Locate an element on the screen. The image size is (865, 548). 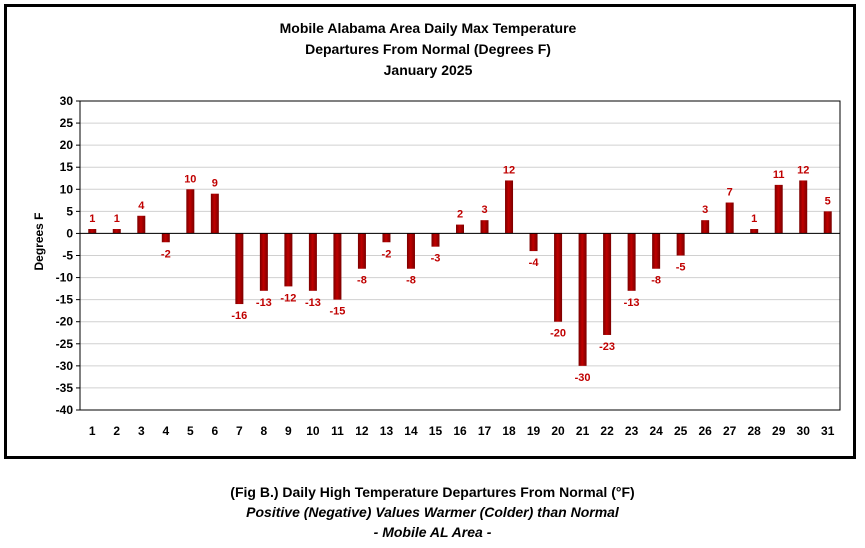
x-tick-label: 9 is located at coordinates (288, 431).